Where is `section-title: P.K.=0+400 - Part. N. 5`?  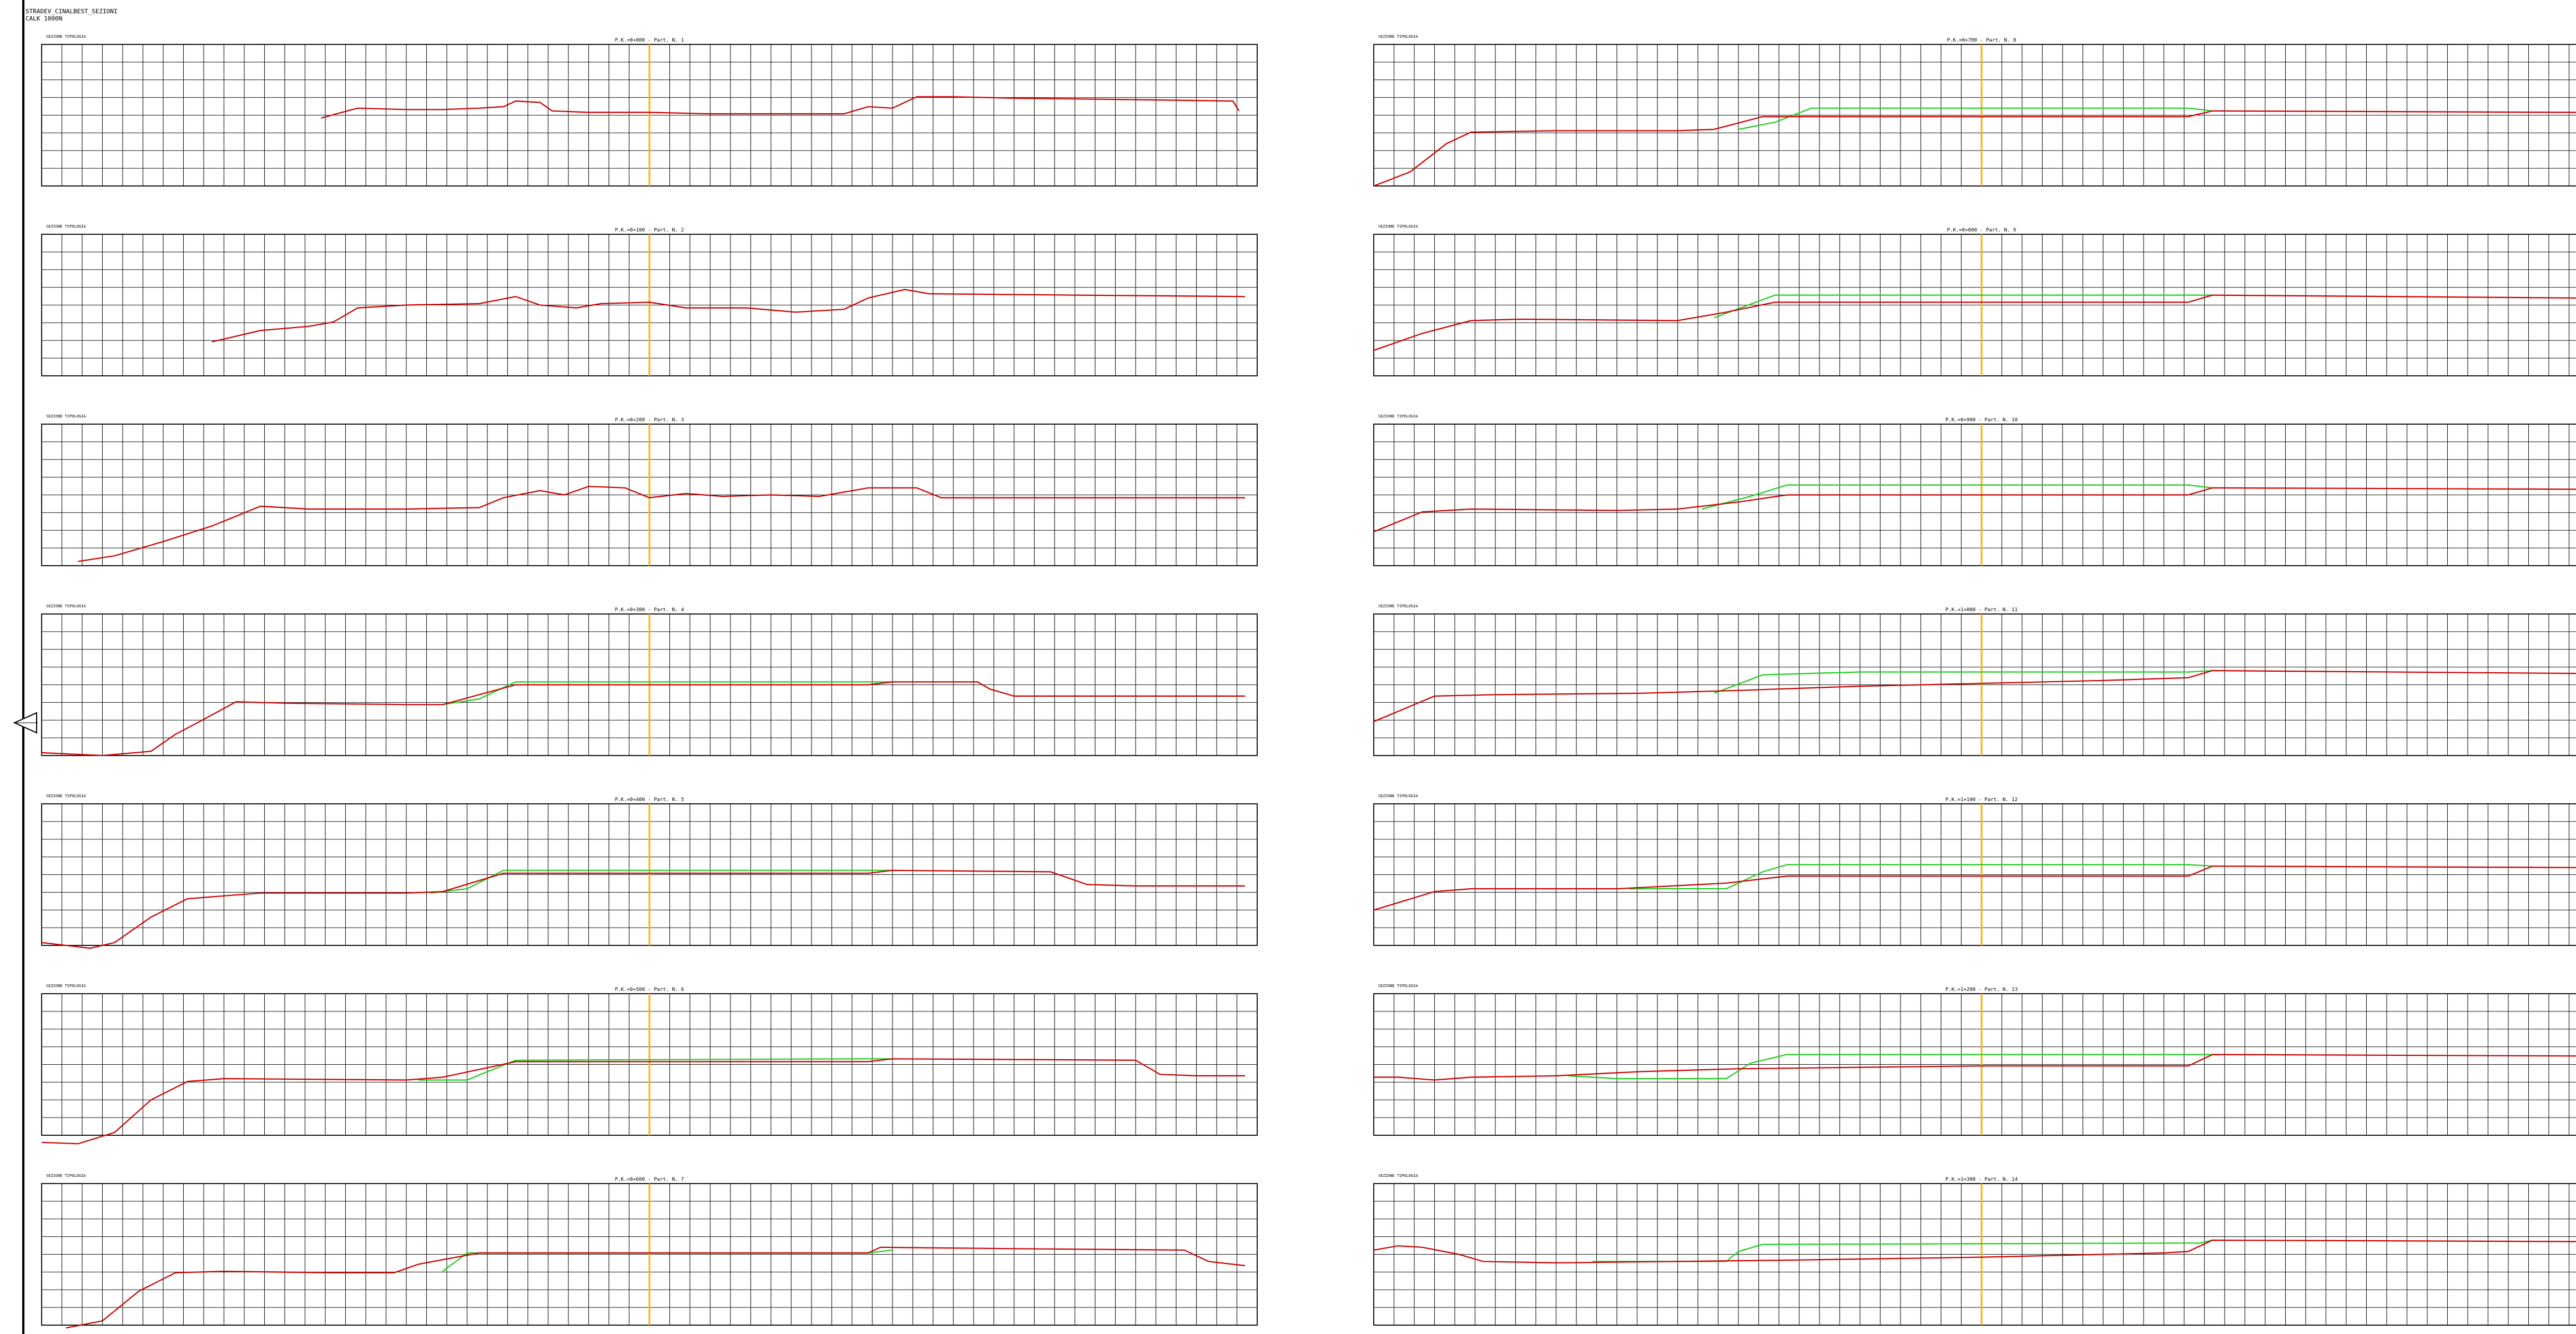 section-title: P.K.=0+400 - Part. N. 5 is located at coordinates (649, 800).